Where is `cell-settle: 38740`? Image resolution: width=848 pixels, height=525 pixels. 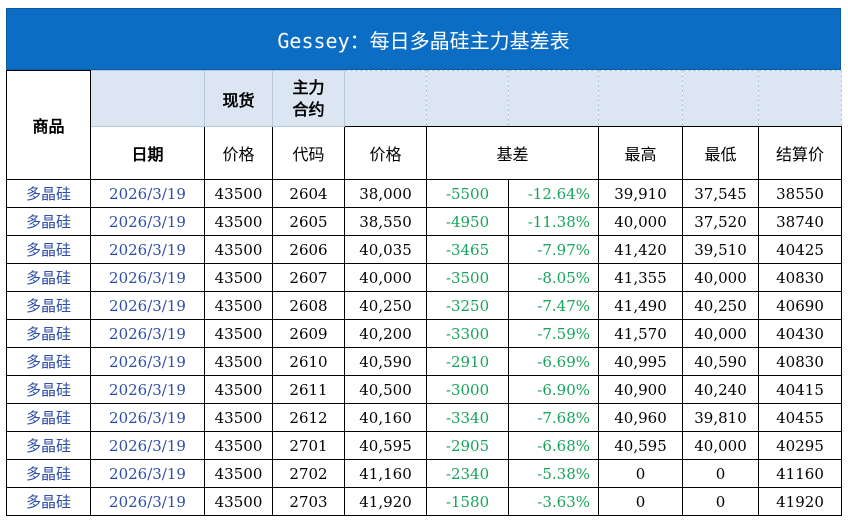
cell-settle: 38740 is located at coordinates (800, 221).